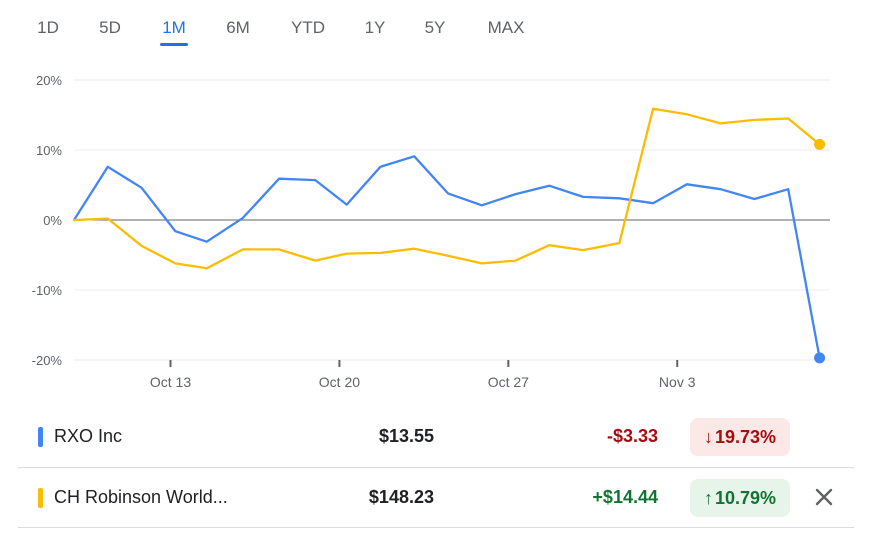 Image resolution: width=875 pixels, height=536 pixels. Describe the element at coordinates (174, 44) in the screenshot. I see `active-tab-indicator` at that location.